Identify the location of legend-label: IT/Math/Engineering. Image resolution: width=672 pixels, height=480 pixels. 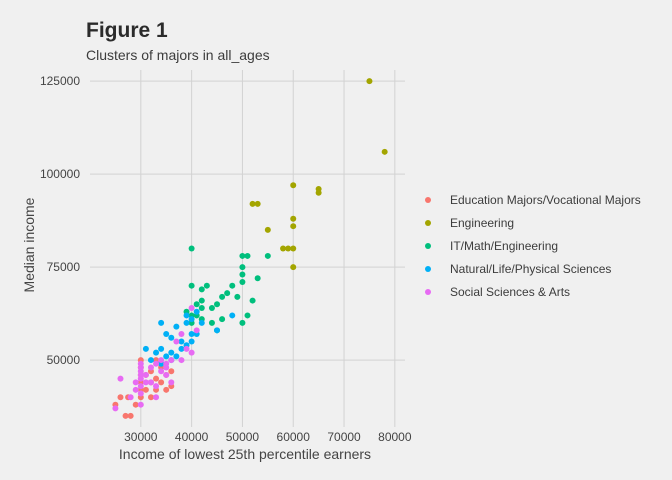
(504, 246).